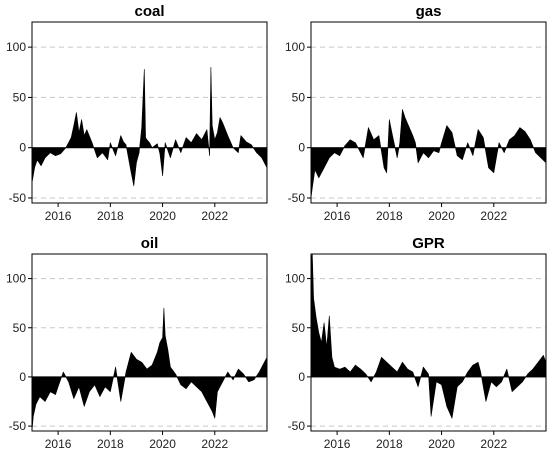 The height and width of the screenshot is (456, 550). Describe the element at coordinates (297, 198) in the screenshot. I see `y-tick-label-gas--50: -50` at that location.